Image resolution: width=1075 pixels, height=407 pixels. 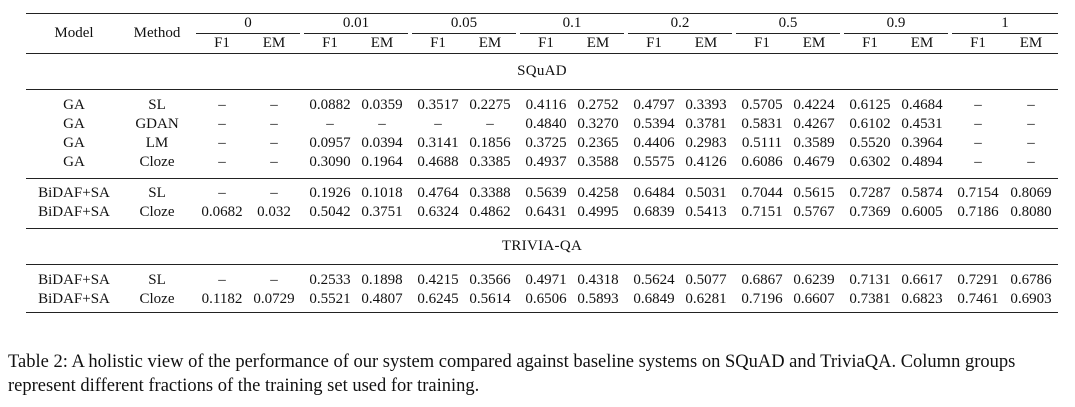 I want to click on em-value-cell: 0.5413, so click(x=706, y=212).